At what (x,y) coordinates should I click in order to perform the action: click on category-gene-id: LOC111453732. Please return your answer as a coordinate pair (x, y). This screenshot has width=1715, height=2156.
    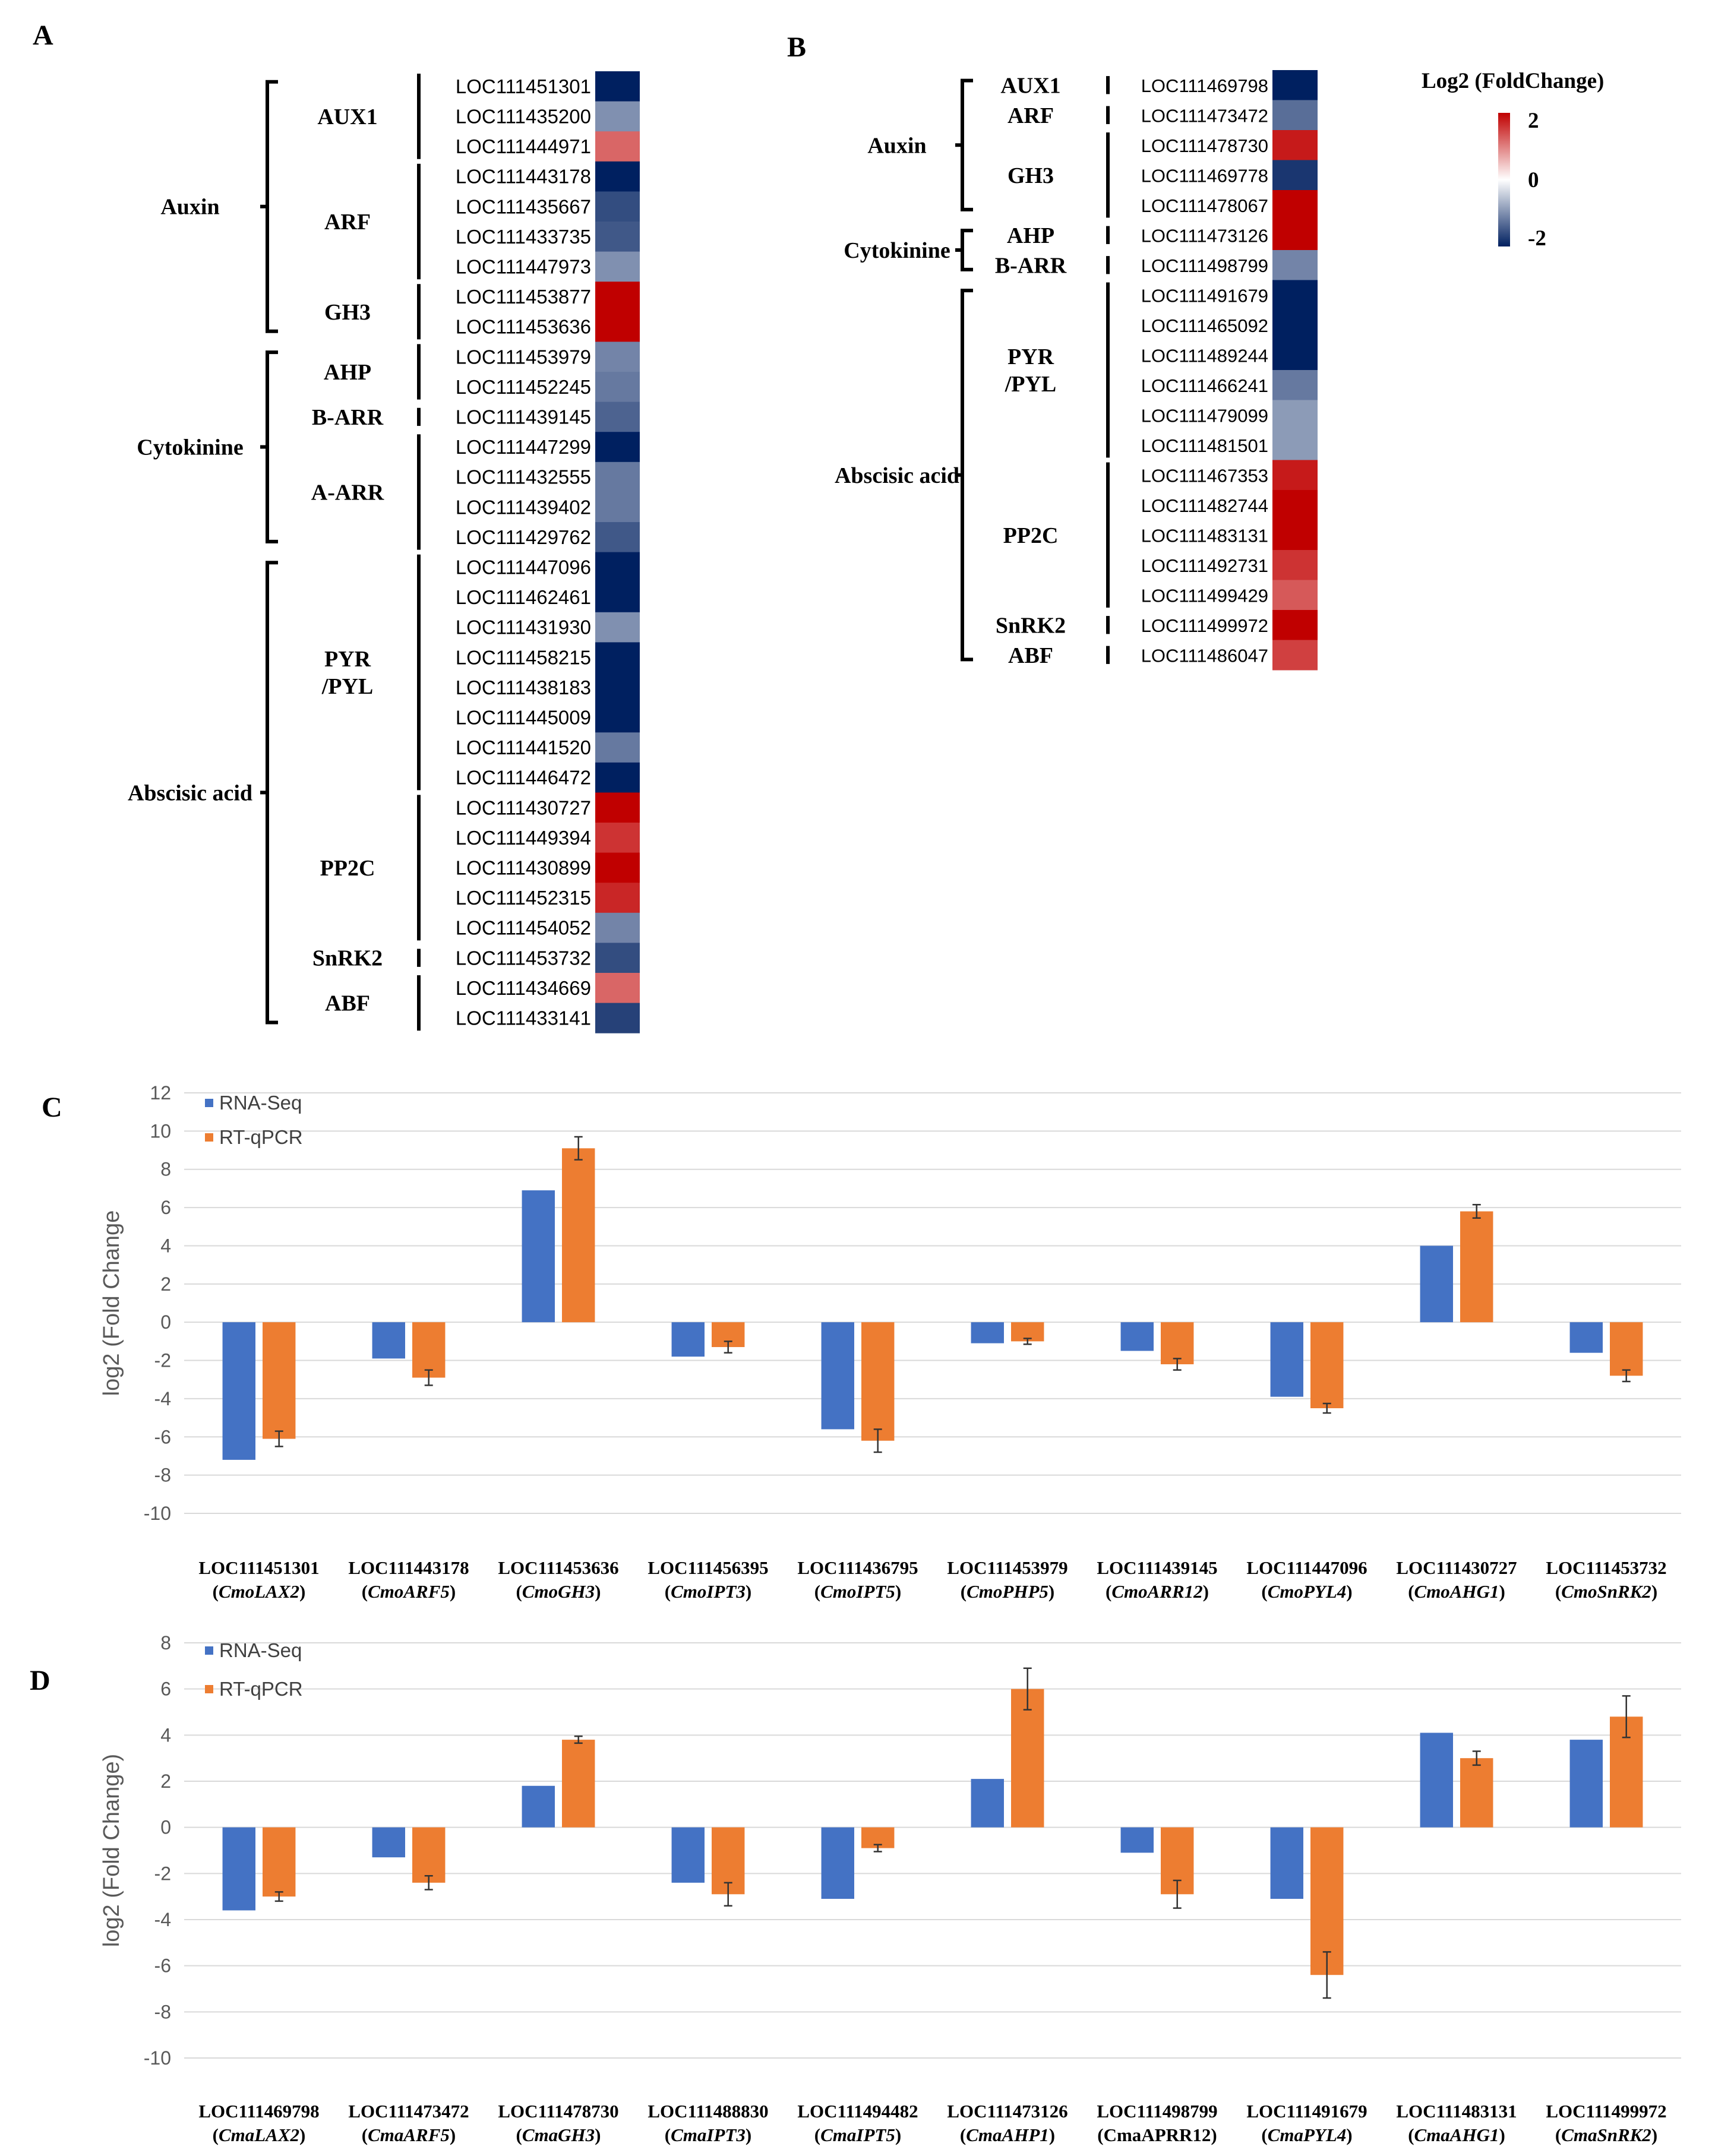
    Looking at the image, I should click on (1606, 1567).